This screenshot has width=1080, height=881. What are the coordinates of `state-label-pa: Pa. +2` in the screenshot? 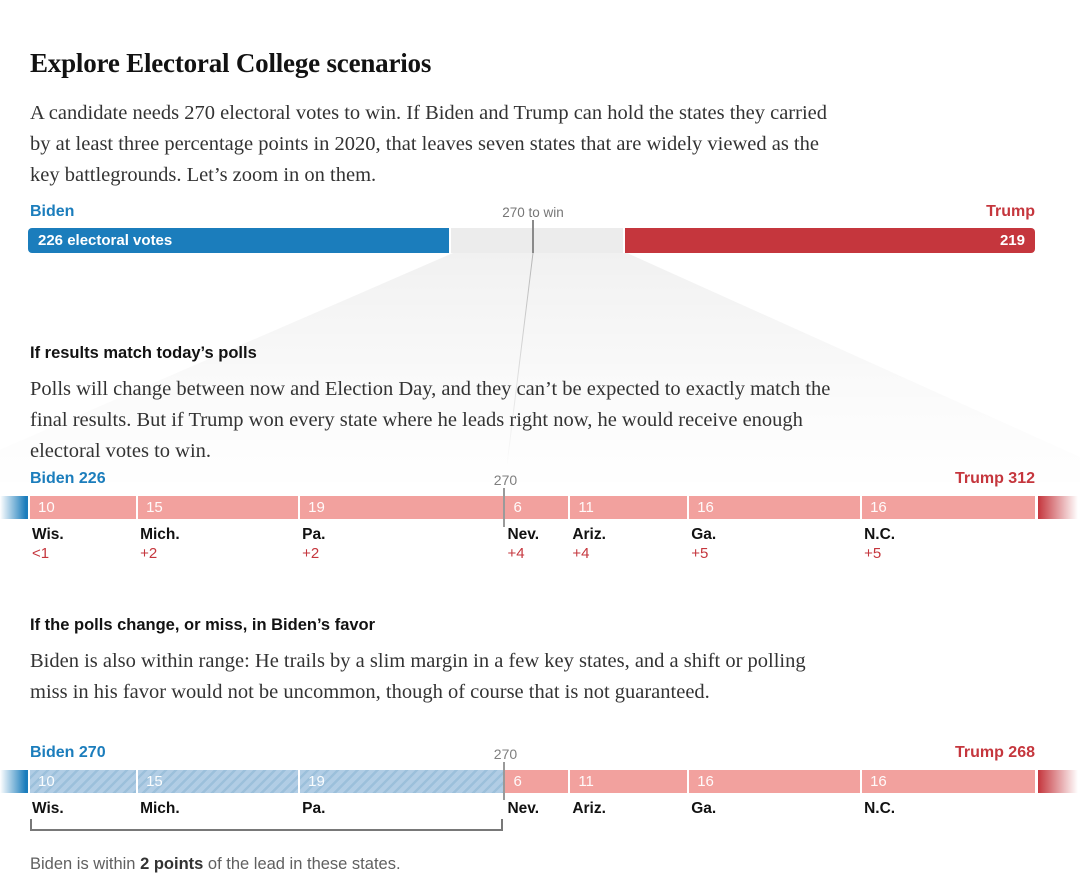 It's located at (313, 544).